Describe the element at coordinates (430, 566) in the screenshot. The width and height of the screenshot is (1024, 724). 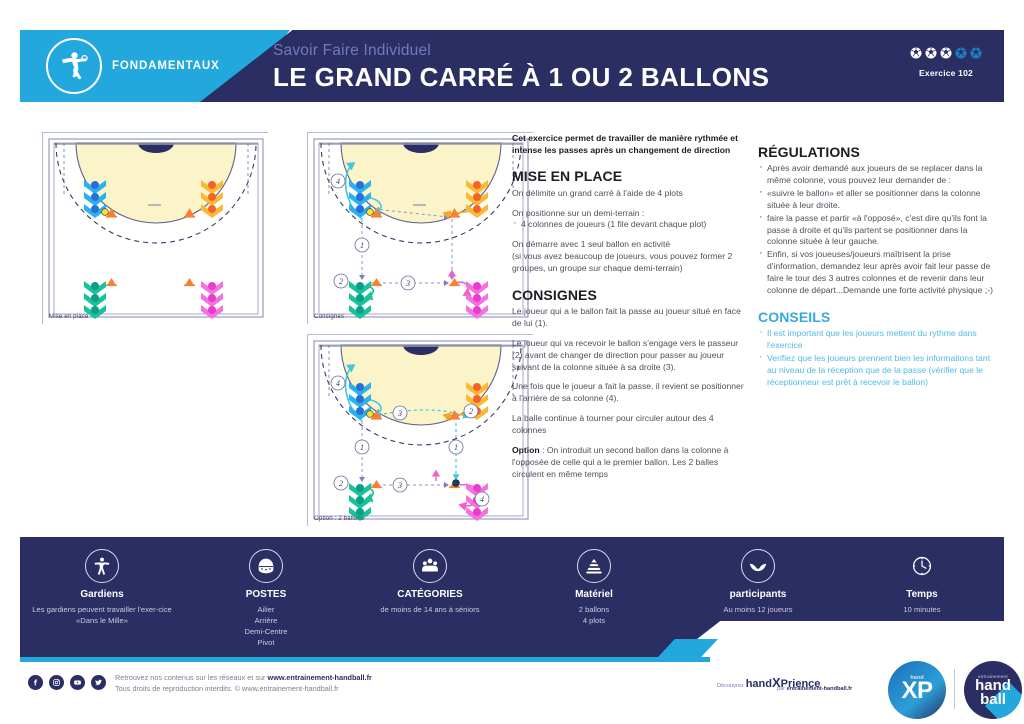
I see `categories-icon` at that location.